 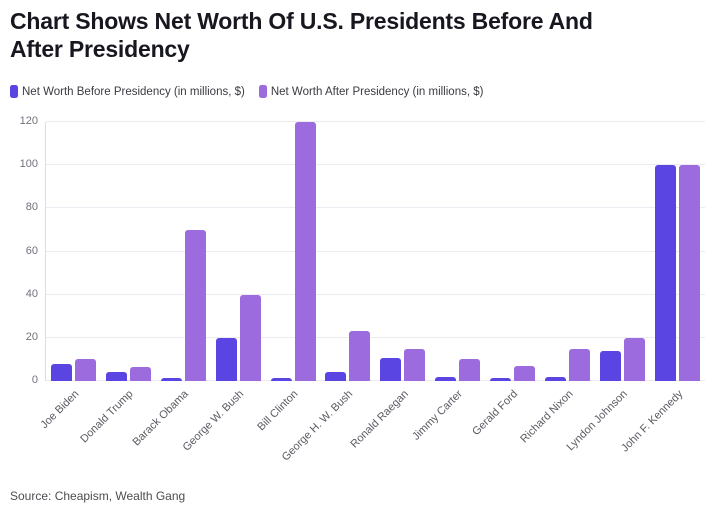 I want to click on x-axis-label: Richard Nixon, so click(x=546, y=417).